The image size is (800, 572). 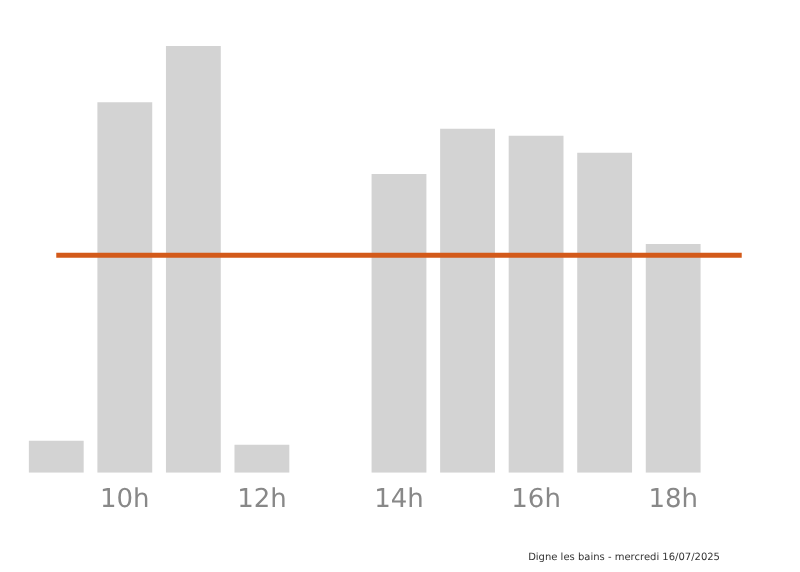 What do you see at coordinates (399, 500) in the screenshot?
I see `x-tick-label: 14h` at bounding box center [399, 500].